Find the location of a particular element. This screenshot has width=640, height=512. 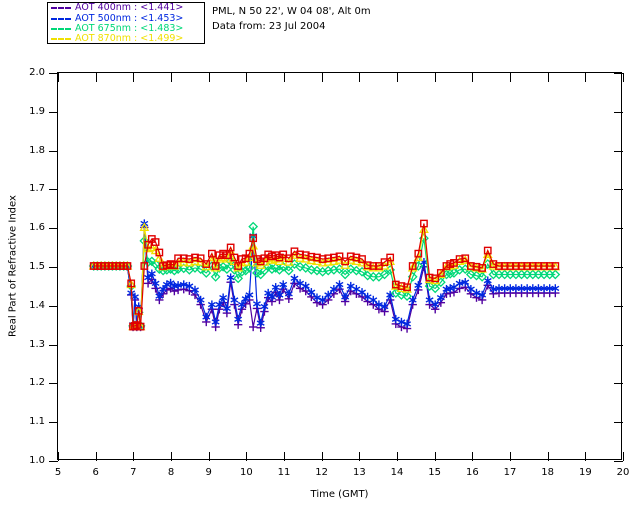

y-axis-tick-label: 1.5 is located at coordinates (37, 266).